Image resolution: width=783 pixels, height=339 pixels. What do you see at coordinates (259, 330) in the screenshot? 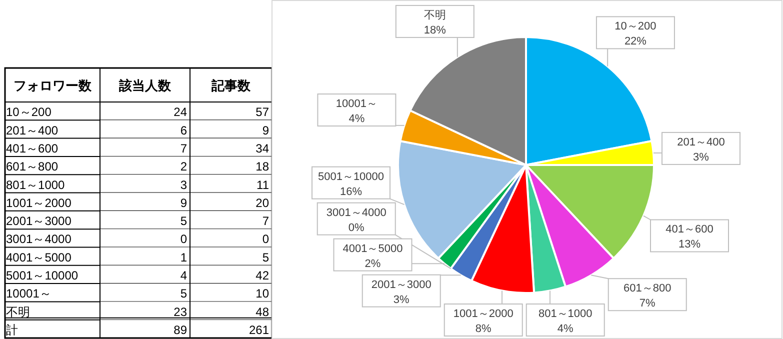
I see `data-label: 261` at bounding box center [259, 330].